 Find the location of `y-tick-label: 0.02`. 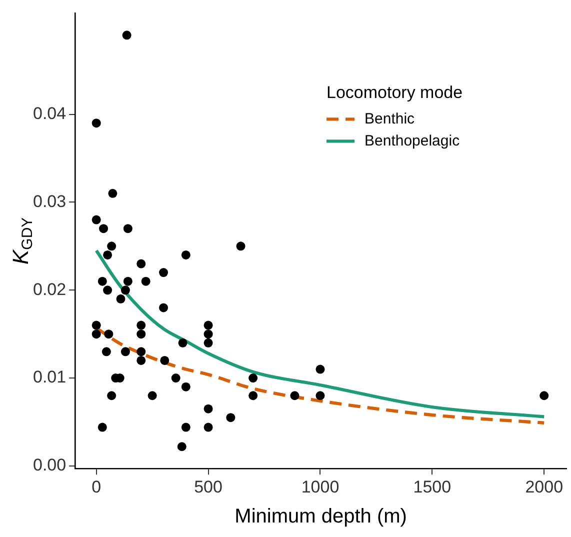

y-tick-label: 0.02 is located at coordinates (49, 289).